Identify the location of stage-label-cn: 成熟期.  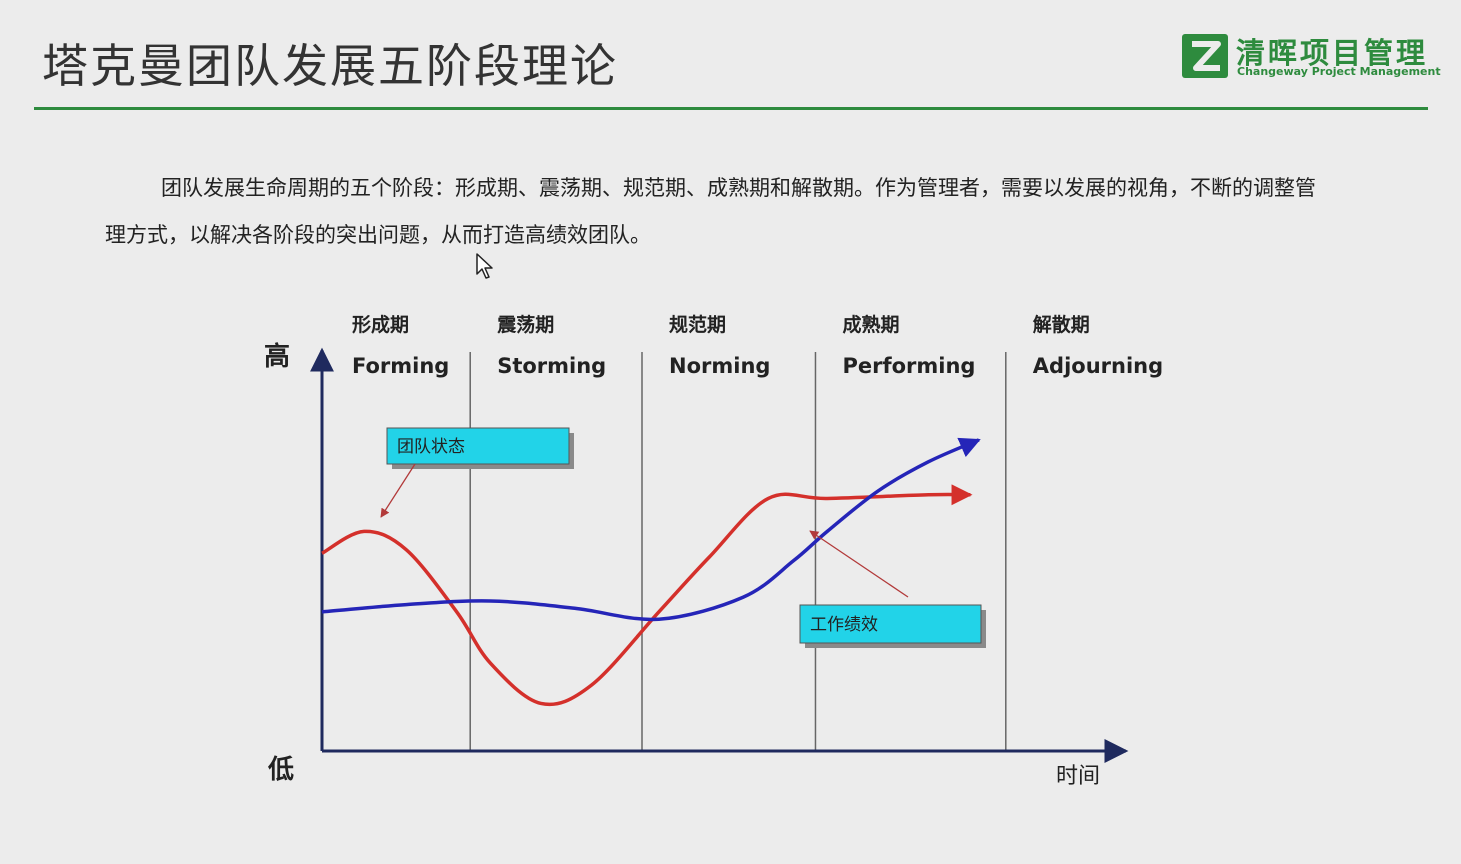
(870, 324).